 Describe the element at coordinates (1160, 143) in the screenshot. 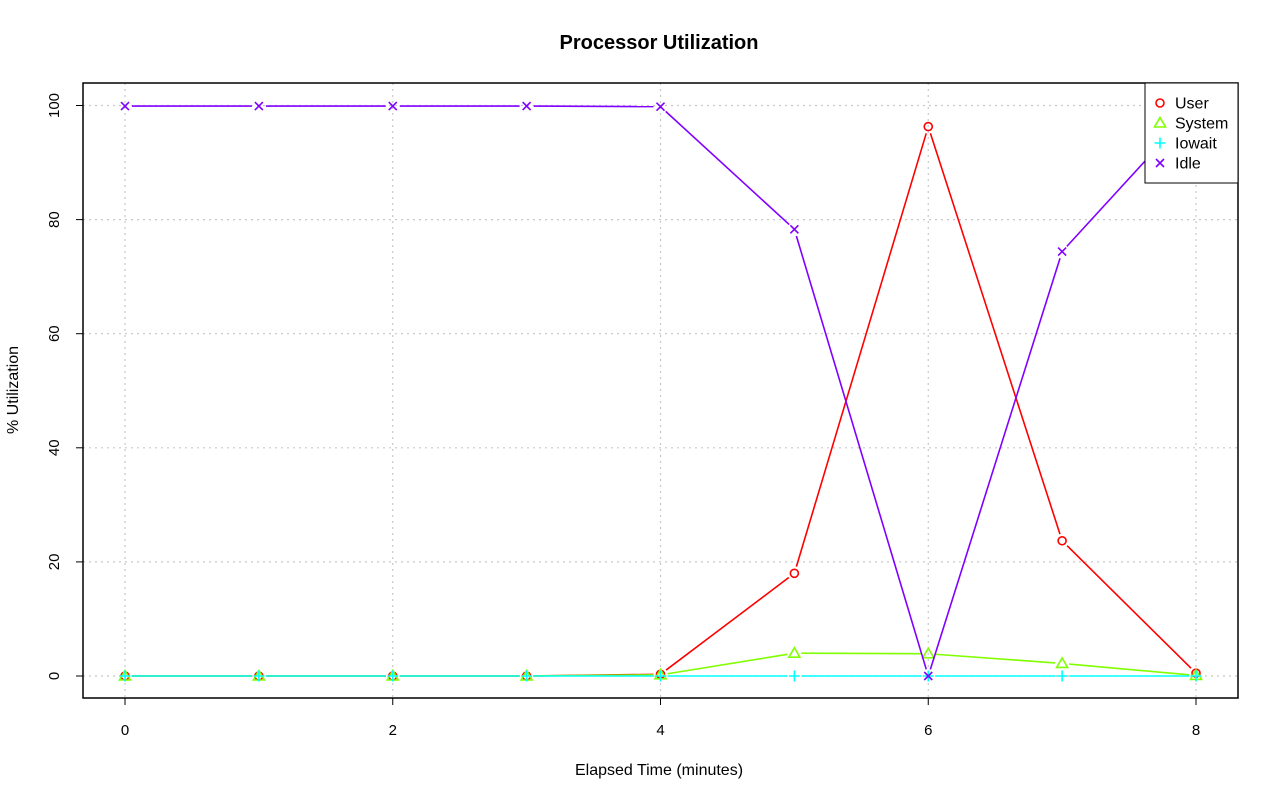

I see `legend-marker-iowait` at that location.